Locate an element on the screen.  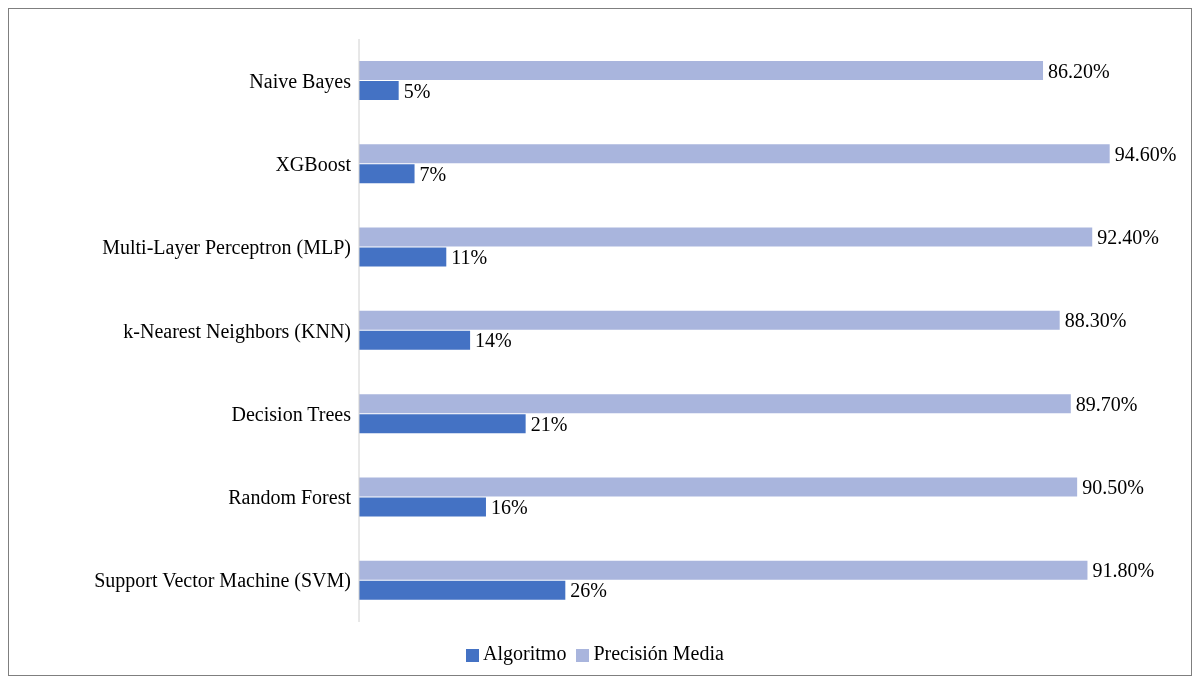
data-label: 90.50% is located at coordinates (1113, 487).